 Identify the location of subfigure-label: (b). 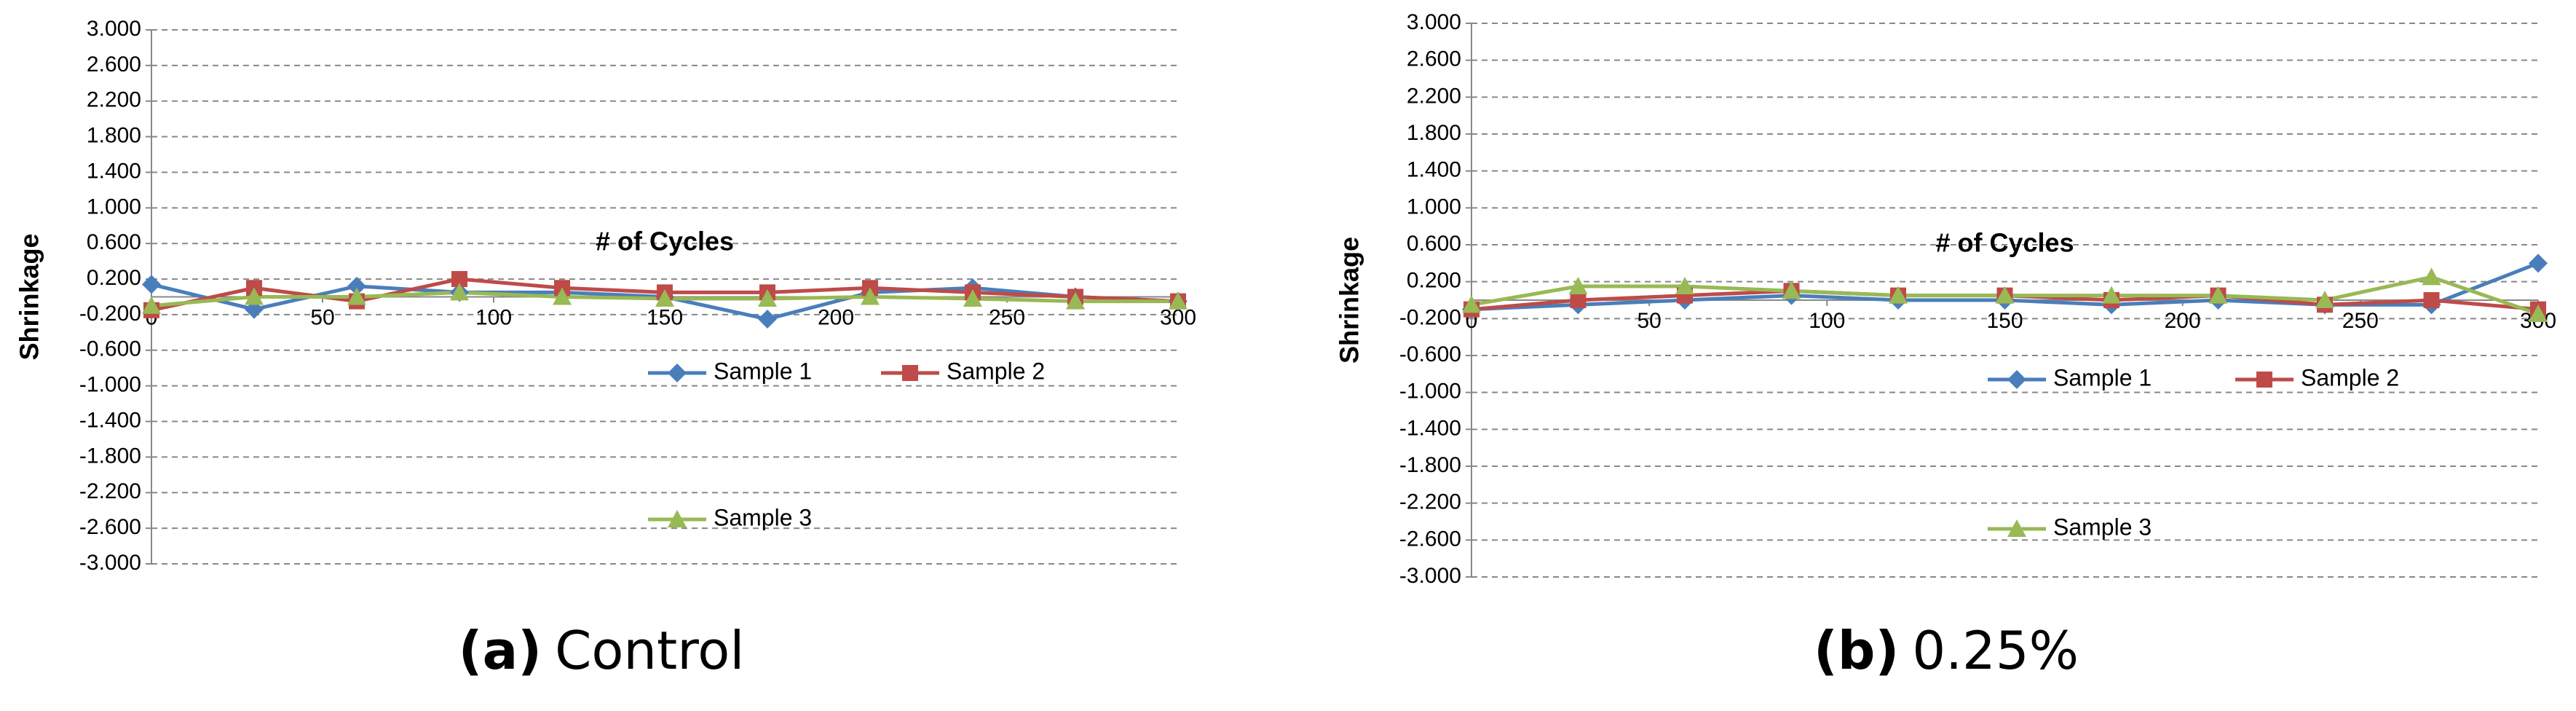
(1856, 650).